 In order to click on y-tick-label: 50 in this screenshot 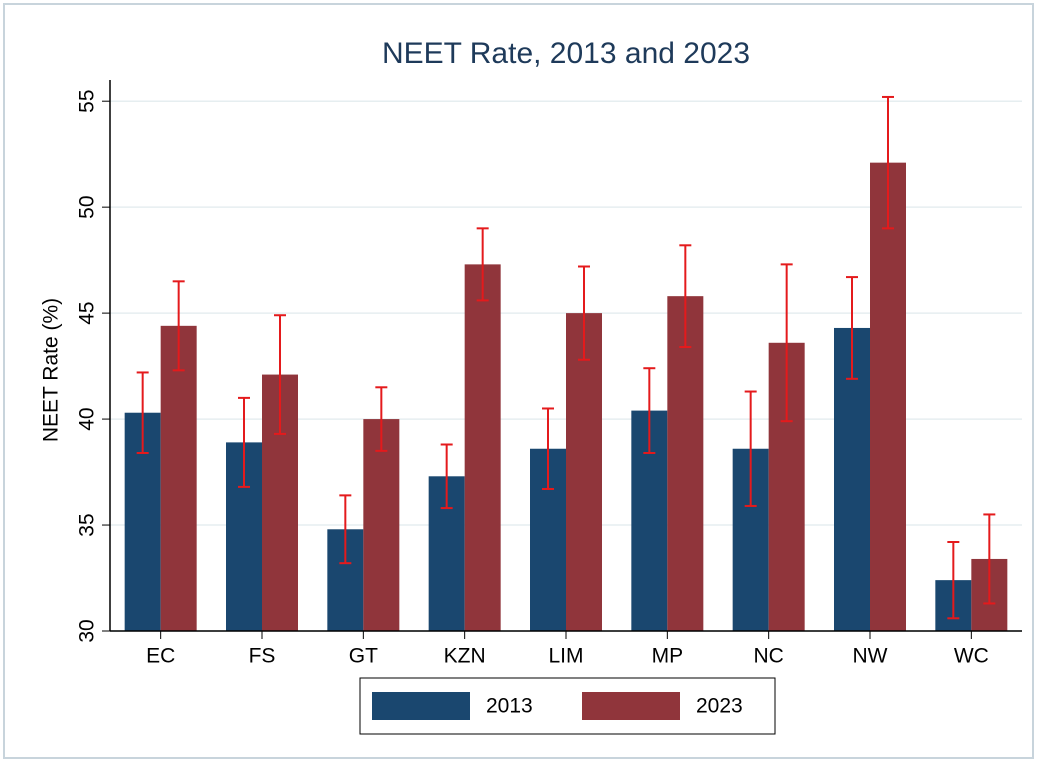, I will do `click(87, 206)`.